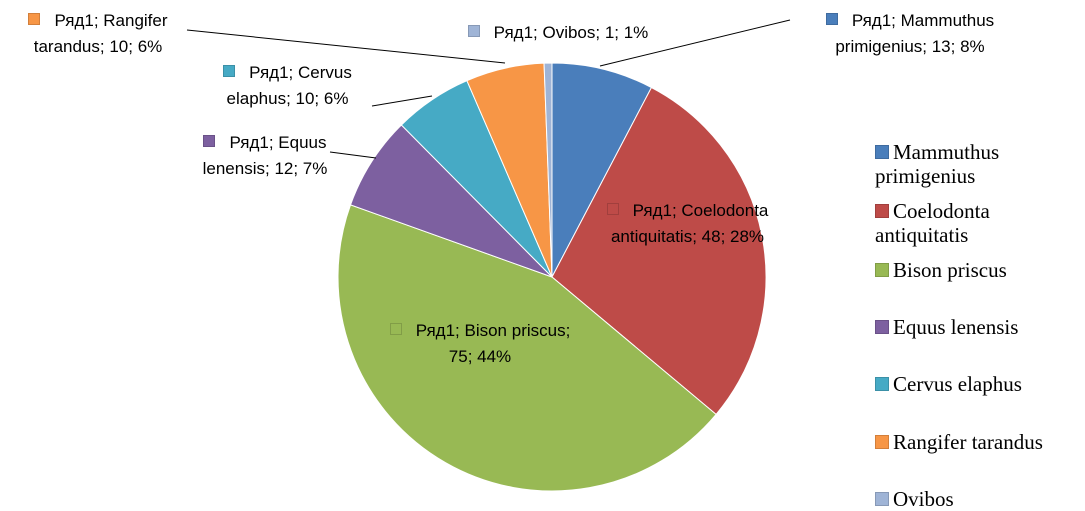  I want to click on legend-item: Rangifer tarandus, so click(975, 442).